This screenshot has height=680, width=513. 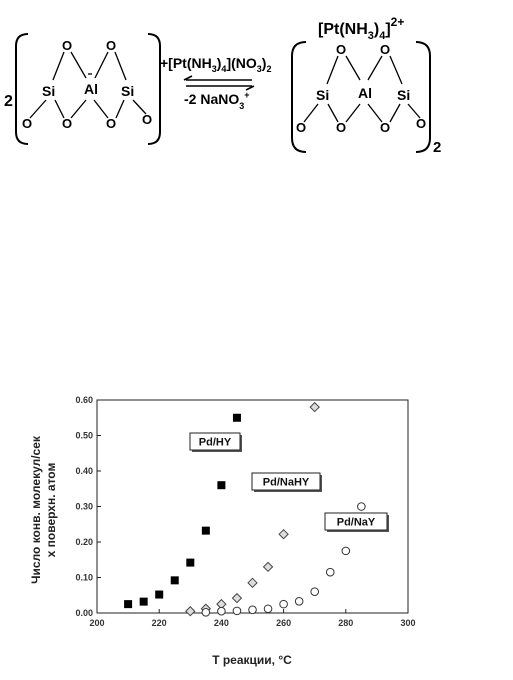 I want to click on left-open-bracket, so click(x=22, y=89).